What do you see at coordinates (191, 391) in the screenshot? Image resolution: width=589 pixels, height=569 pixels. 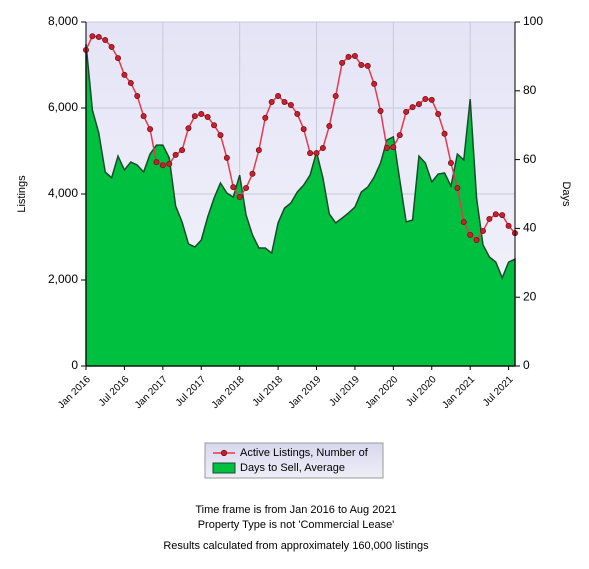 I see `x-tick-label: Jul 2017` at bounding box center [191, 391].